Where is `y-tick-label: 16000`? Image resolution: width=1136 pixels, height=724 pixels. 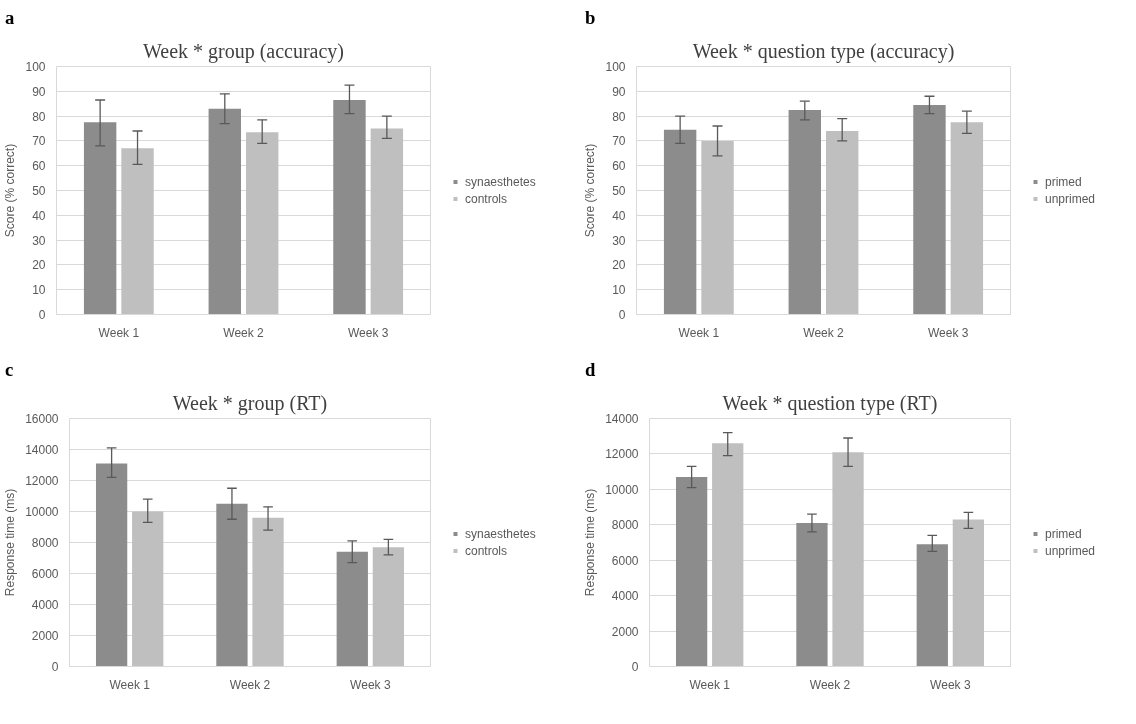 y-tick-label: 16000 is located at coordinates (42, 419).